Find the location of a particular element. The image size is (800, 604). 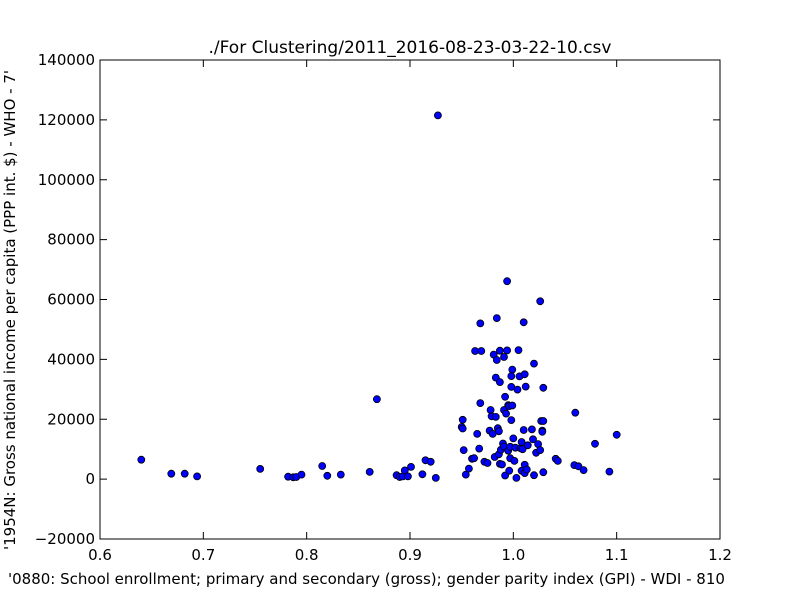

x-tick-label: 1.1 is located at coordinates (617, 555).